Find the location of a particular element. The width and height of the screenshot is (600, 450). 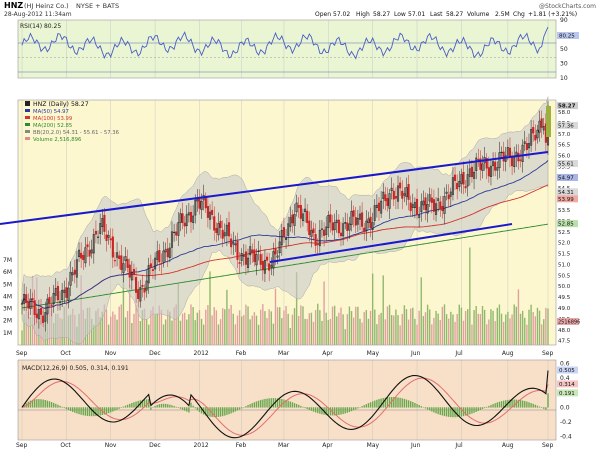

macd-value-badge is located at coordinates (567, 393).